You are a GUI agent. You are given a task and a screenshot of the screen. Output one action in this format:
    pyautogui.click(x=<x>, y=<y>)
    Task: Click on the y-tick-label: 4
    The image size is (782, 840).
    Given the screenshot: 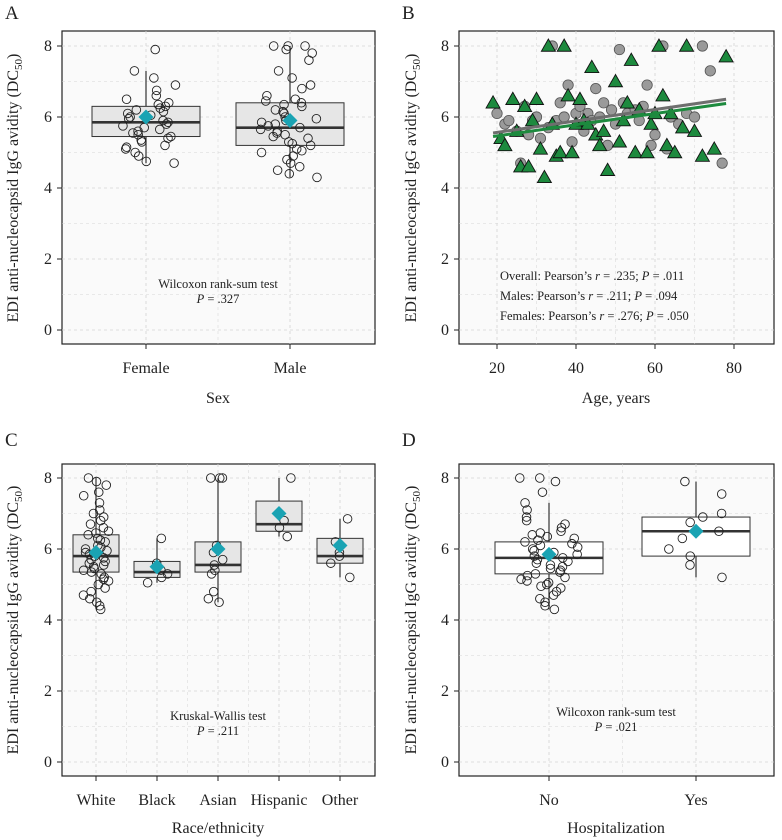 What is the action you would take?
    pyautogui.click(x=445, y=188)
    